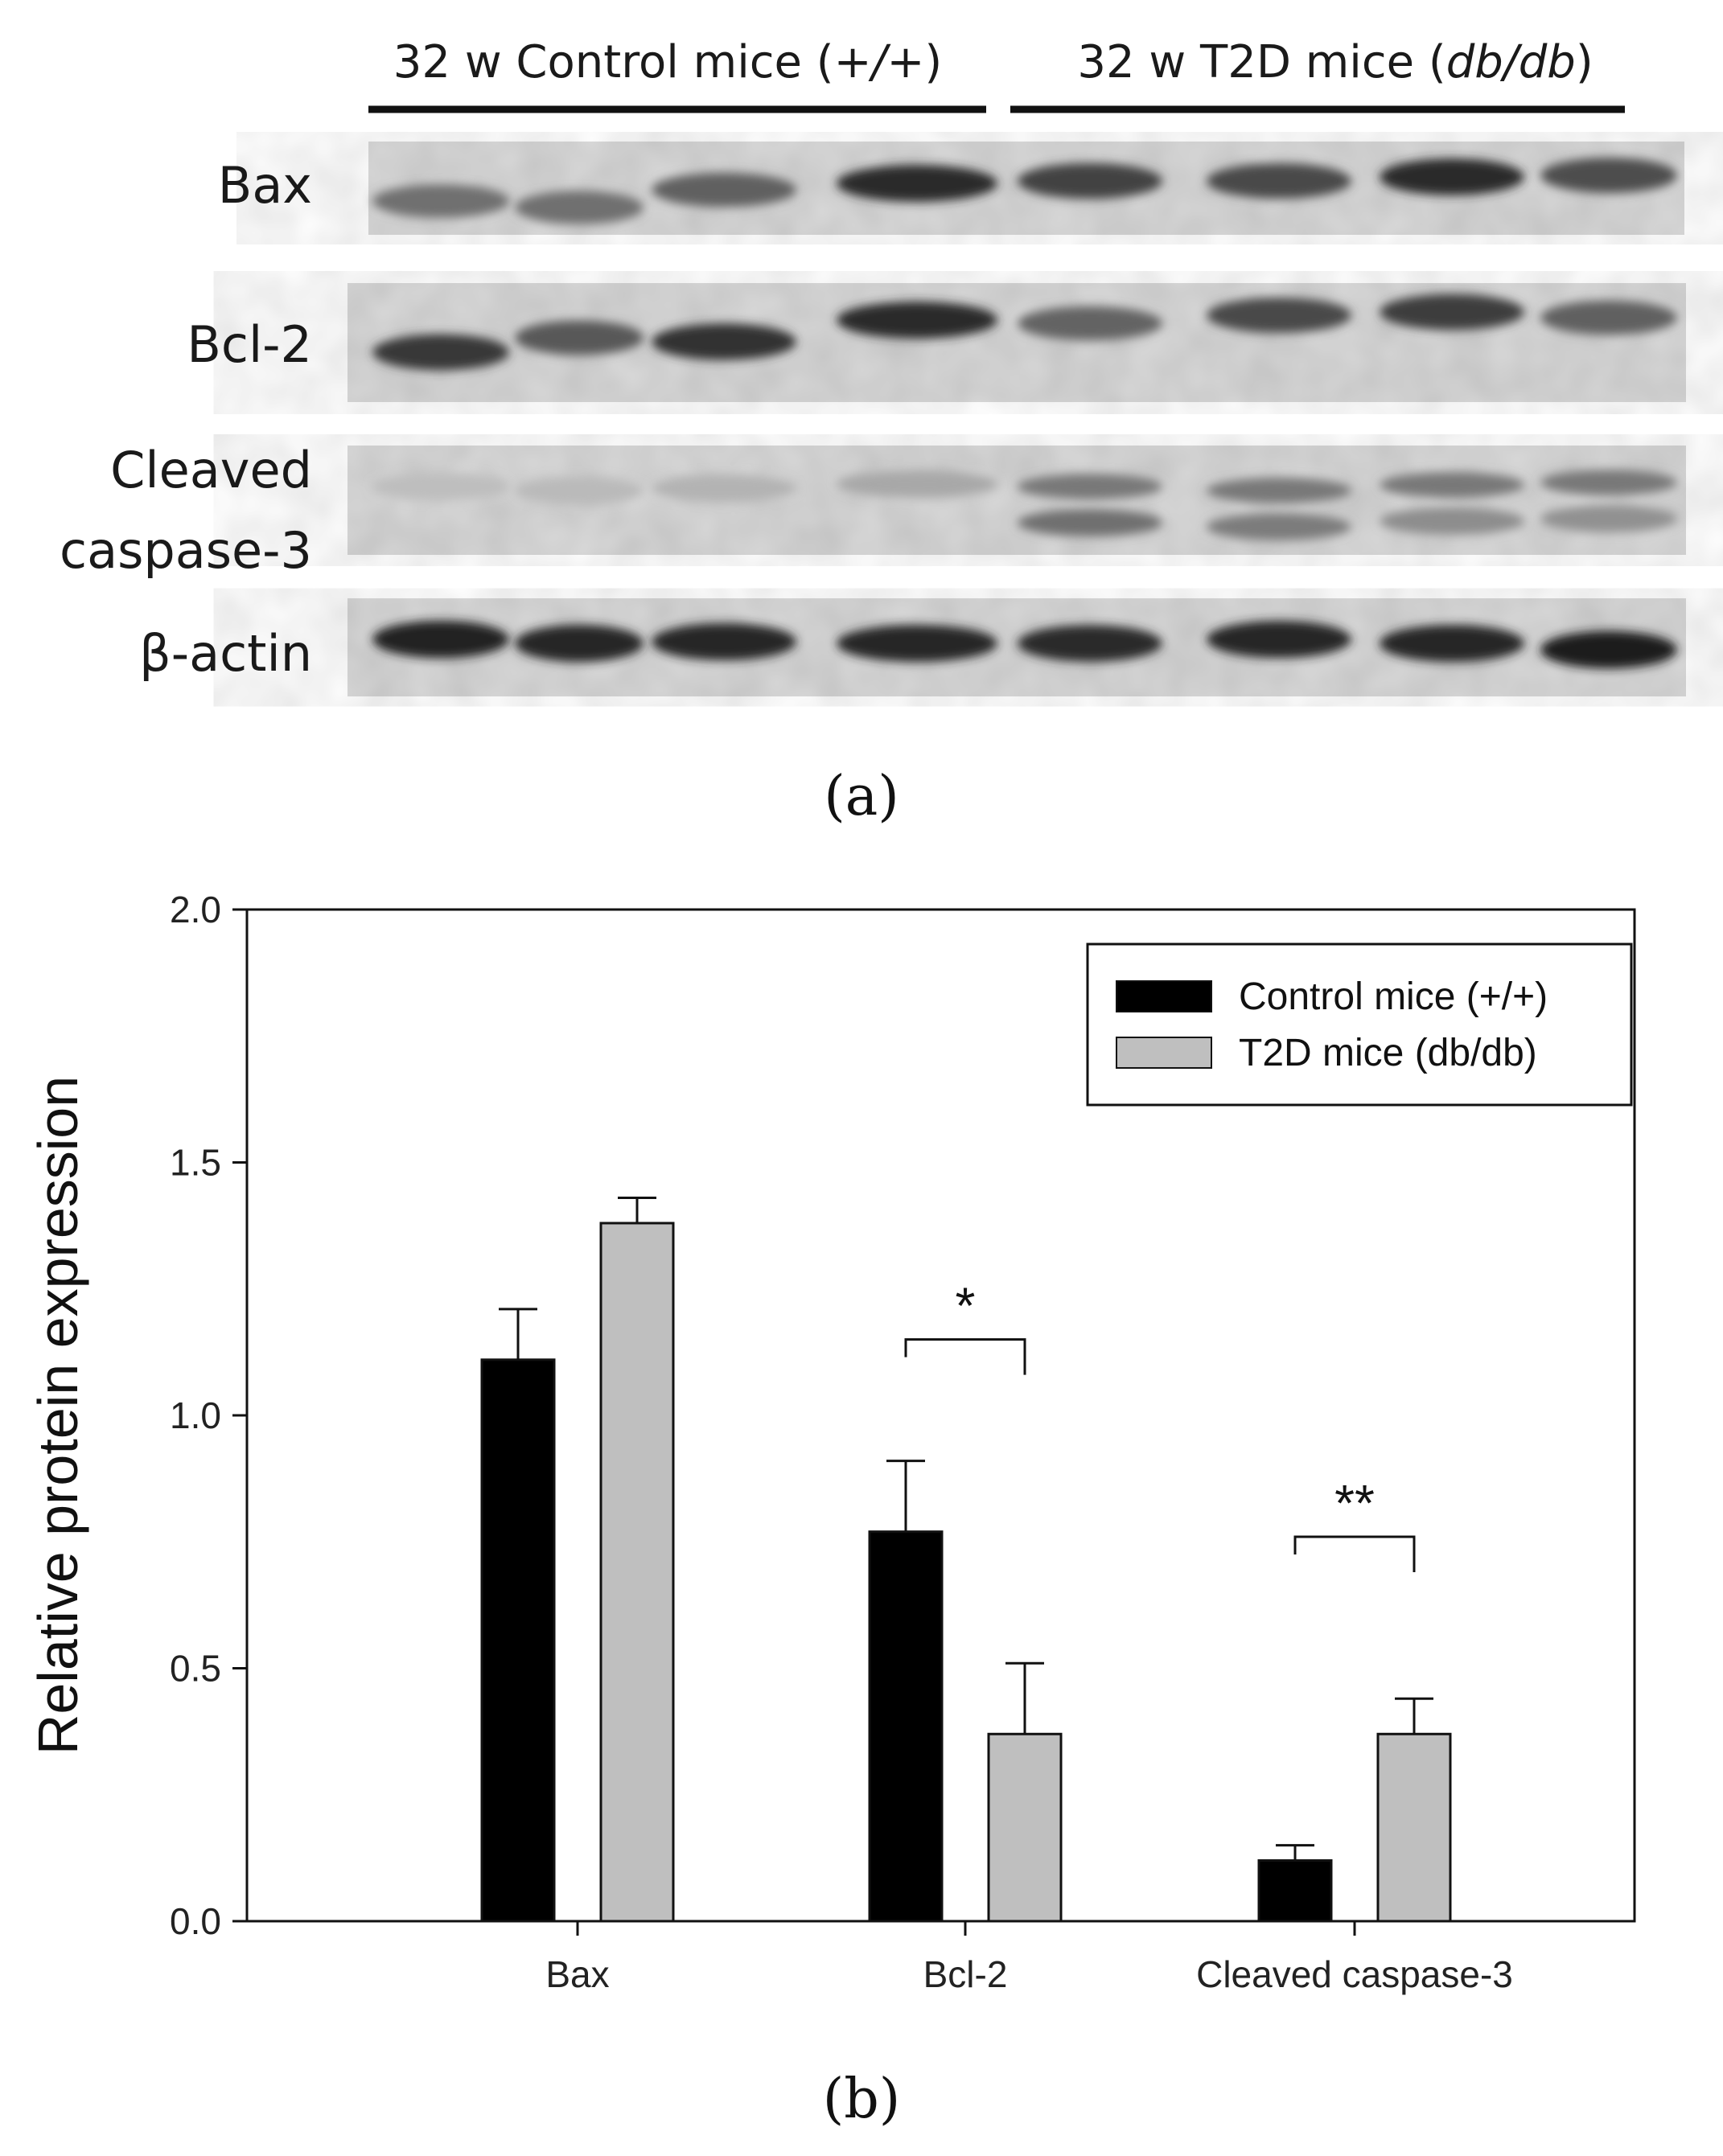  What do you see at coordinates (186, 550) in the screenshot?
I see `blot-row-label-caspase3: caspase-3` at bounding box center [186, 550].